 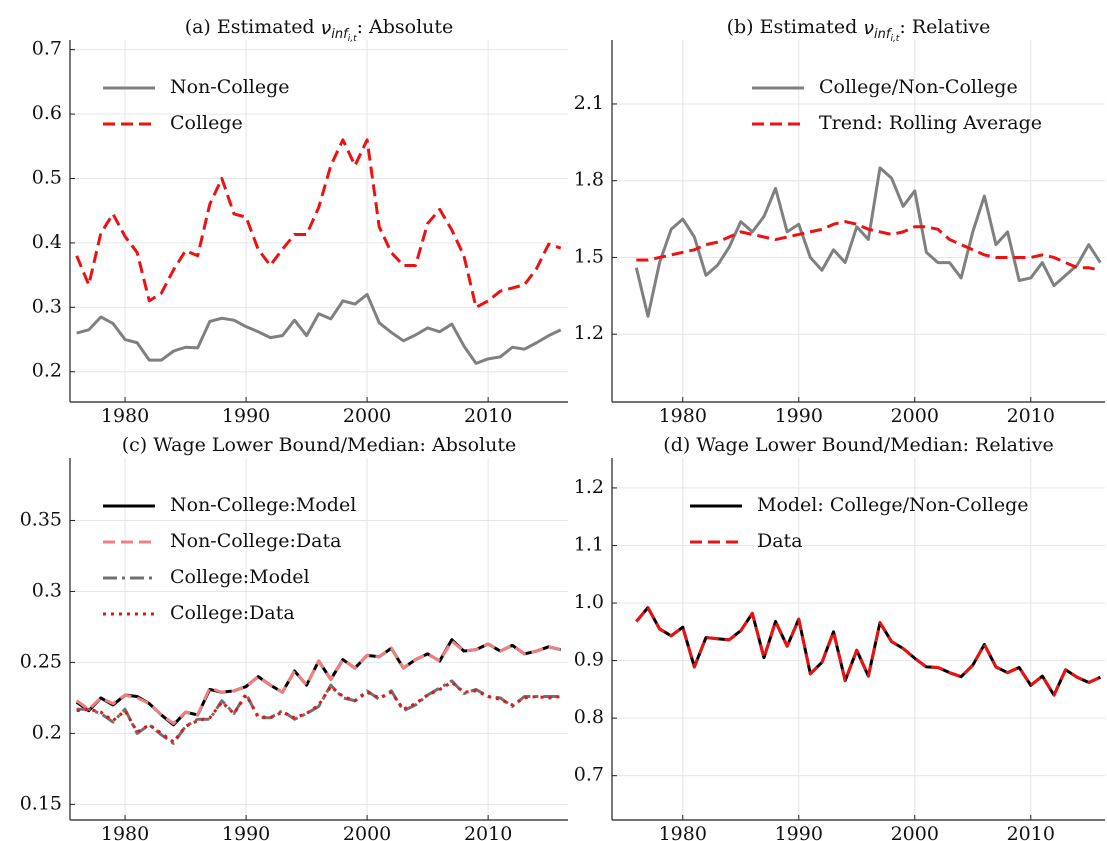 I want to click on y-tick-label: 0.25, so click(x=41, y=661).